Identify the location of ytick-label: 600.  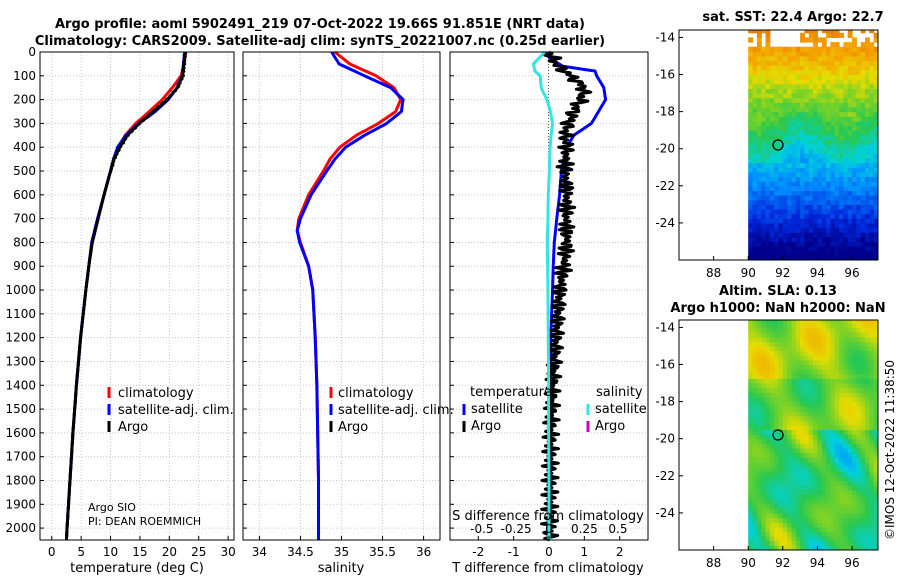
(24, 195).